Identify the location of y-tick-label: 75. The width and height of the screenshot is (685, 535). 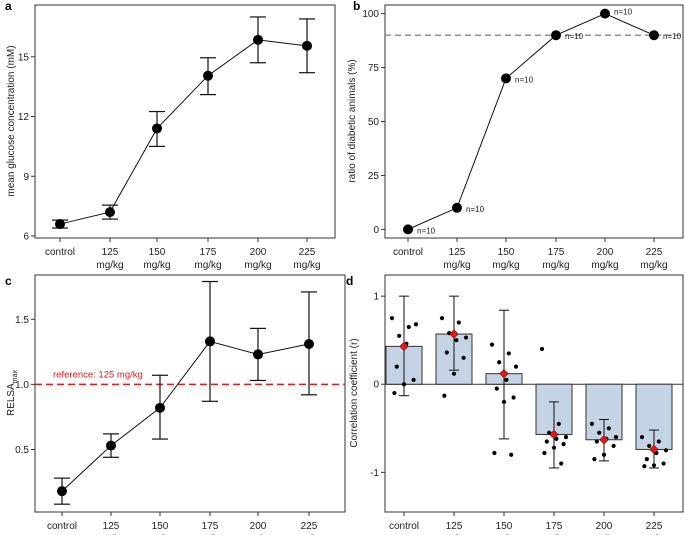
(374, 68).